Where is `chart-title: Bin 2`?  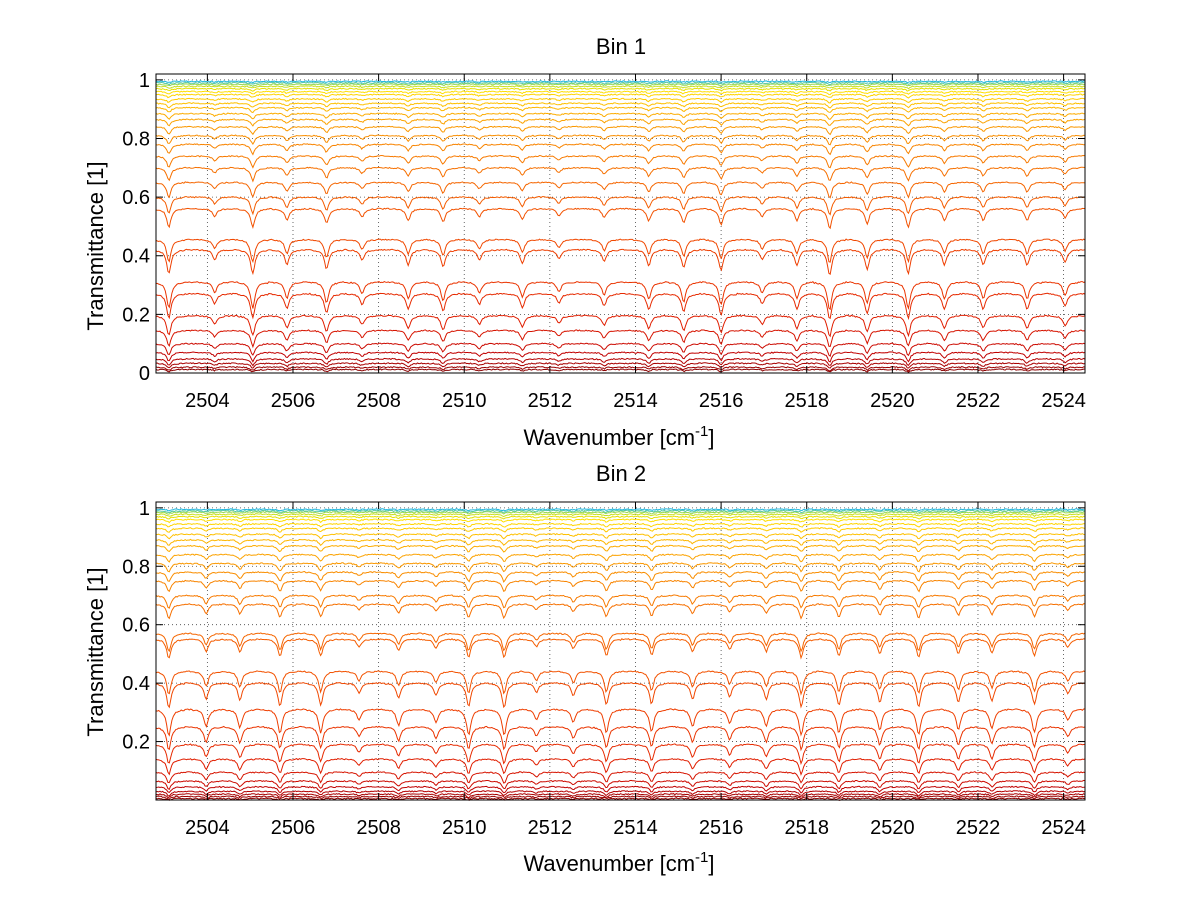 chart-title: Bin 2 is located at coordinates (621, 473).